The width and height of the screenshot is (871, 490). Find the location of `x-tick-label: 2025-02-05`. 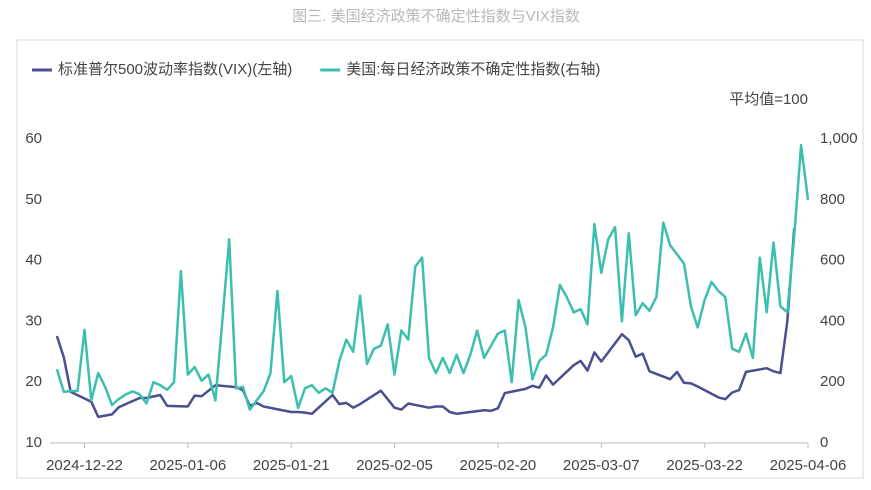

x-tick-label: 2025-02-05 is located at coordinates (394, 465).